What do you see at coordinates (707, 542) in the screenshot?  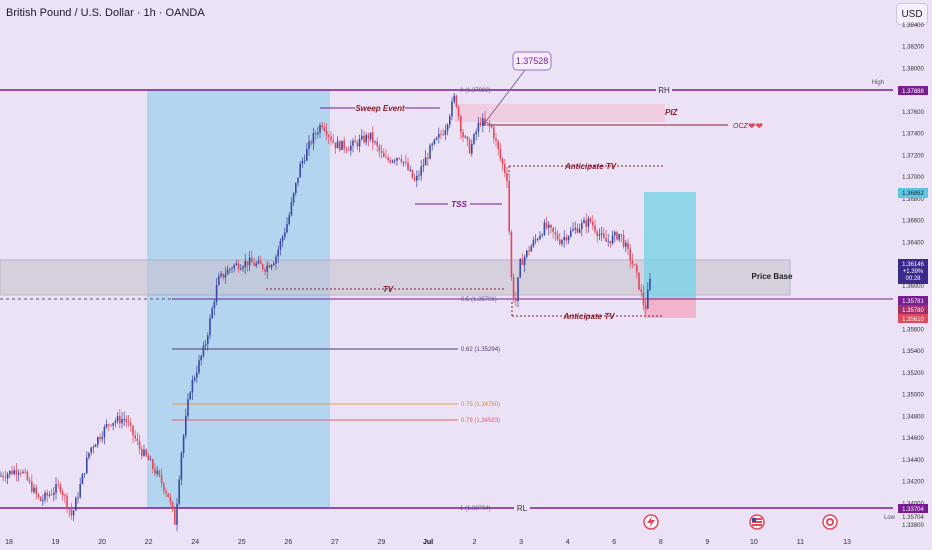 I see `x-tick-15: 9` at bounding box center [707, 542].